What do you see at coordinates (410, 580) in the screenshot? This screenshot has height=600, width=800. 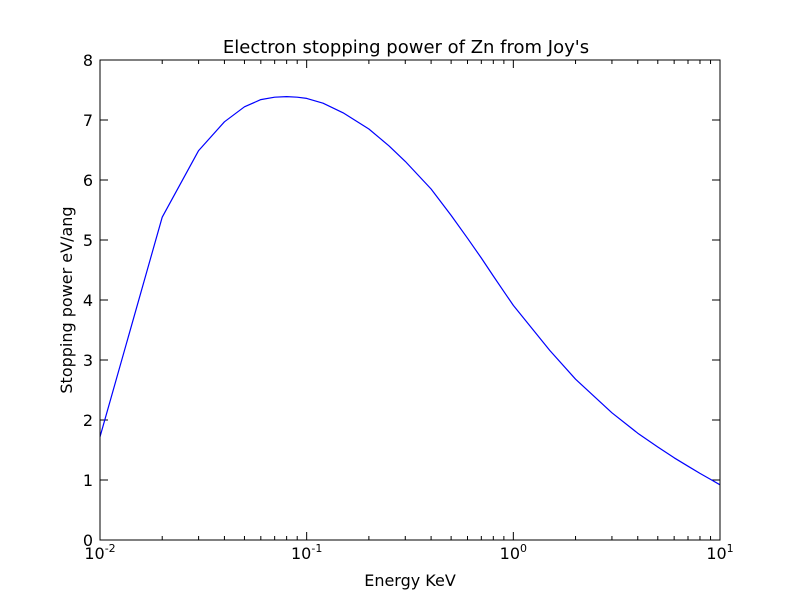 I see `x-axis-label: Energy KeV` at bounding box center [410, 580].